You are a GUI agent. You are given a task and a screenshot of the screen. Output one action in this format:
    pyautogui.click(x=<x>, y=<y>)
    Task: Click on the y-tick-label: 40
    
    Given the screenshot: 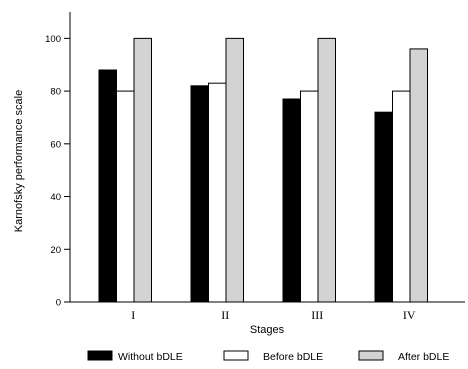 What is the action you would take?
    pyautogui.click(x=55, y=197)
    